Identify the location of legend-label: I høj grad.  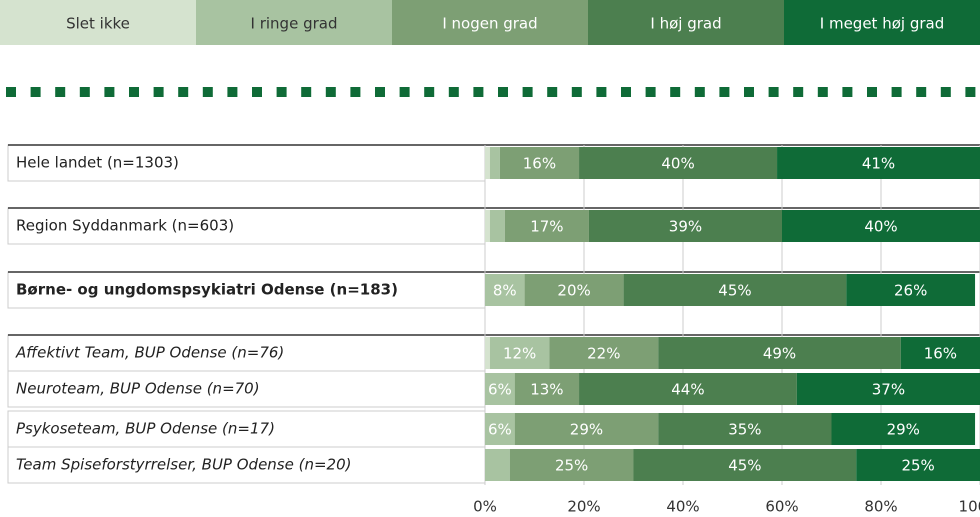
(685, 24).